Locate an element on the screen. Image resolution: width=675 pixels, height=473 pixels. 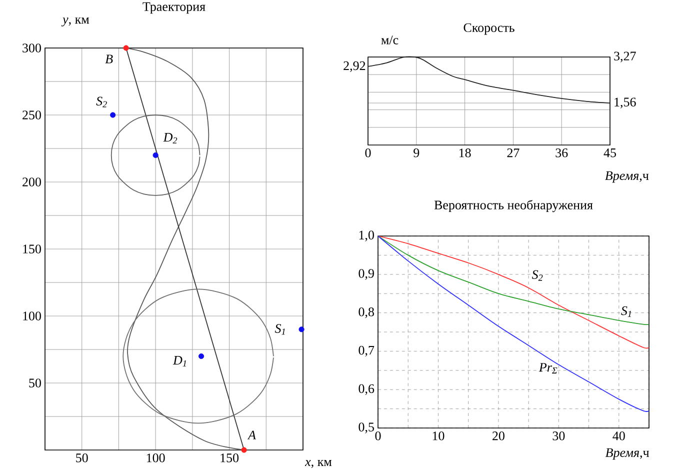
y-tick-label: 1,0 is located at coordinates (366, 236).